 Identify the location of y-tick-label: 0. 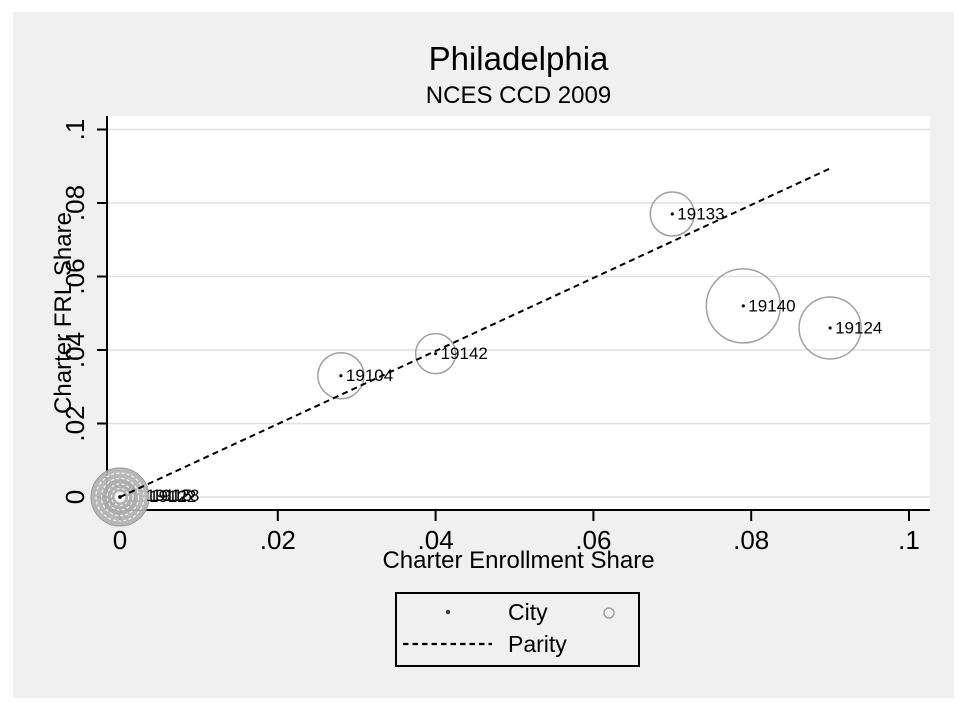
(75, 497).